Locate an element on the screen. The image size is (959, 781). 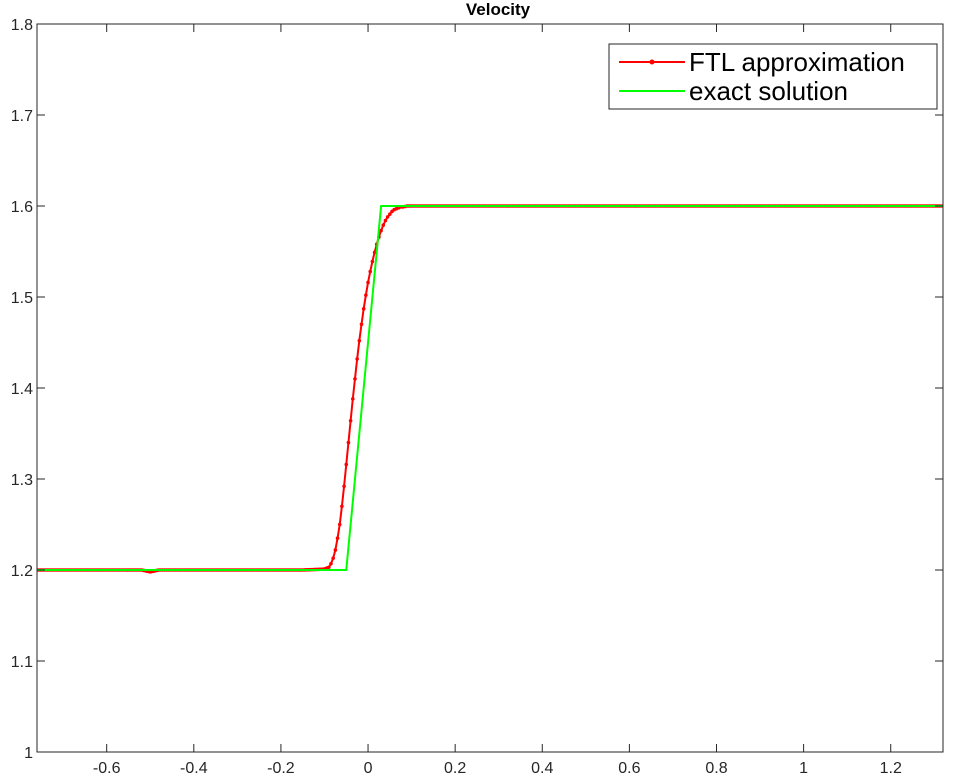
x-tick-label: -0.6 is located at coordinates (107, 768).